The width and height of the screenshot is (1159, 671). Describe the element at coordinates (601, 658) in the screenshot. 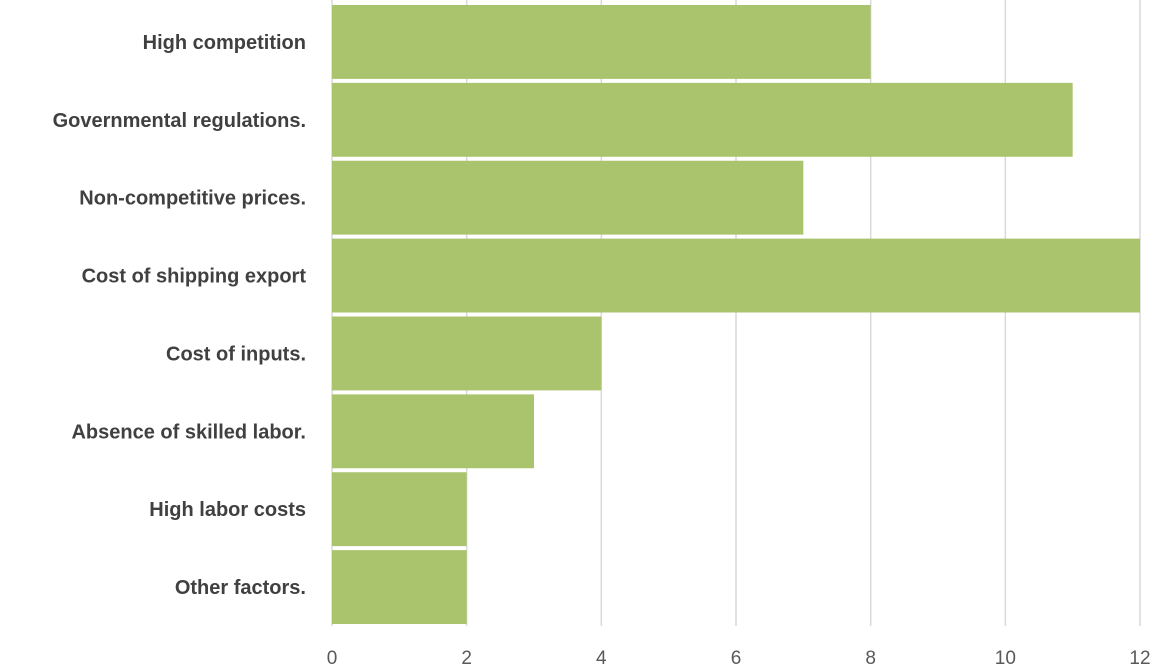

I see `x-tick-label-4: 4` at that location.